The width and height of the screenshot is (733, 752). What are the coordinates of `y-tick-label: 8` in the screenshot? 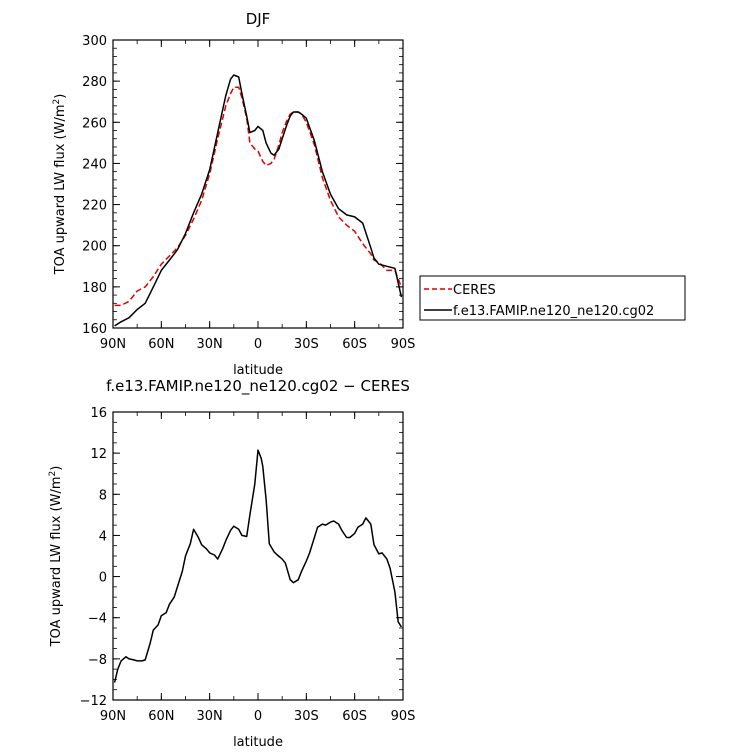 It's located at (103, 495).